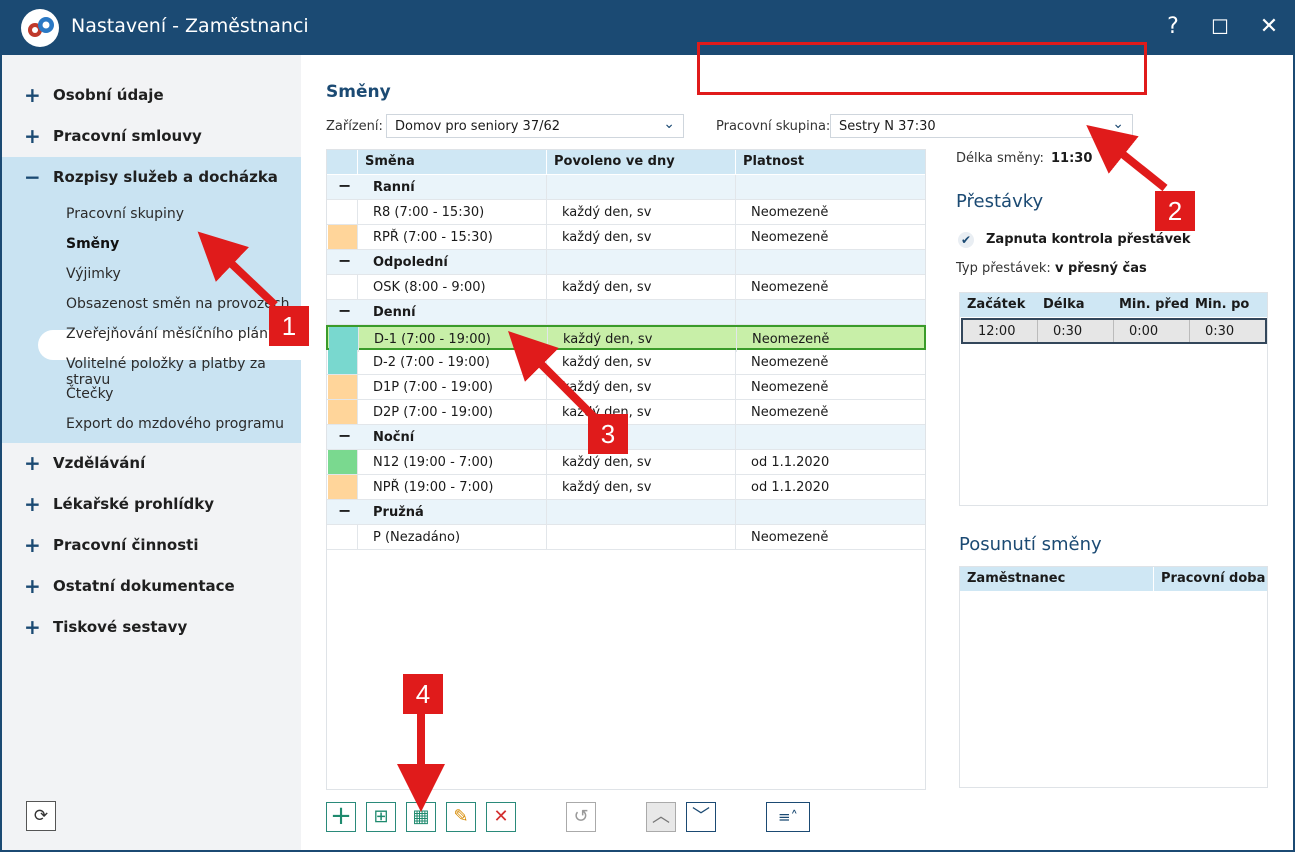 The width and height of the screenshot is (1295, 852). Describe the element at coordinates (151, 136) in the screenshot. I see `sidebar-item-contracts: + Pracovní smlouvy` at that location.